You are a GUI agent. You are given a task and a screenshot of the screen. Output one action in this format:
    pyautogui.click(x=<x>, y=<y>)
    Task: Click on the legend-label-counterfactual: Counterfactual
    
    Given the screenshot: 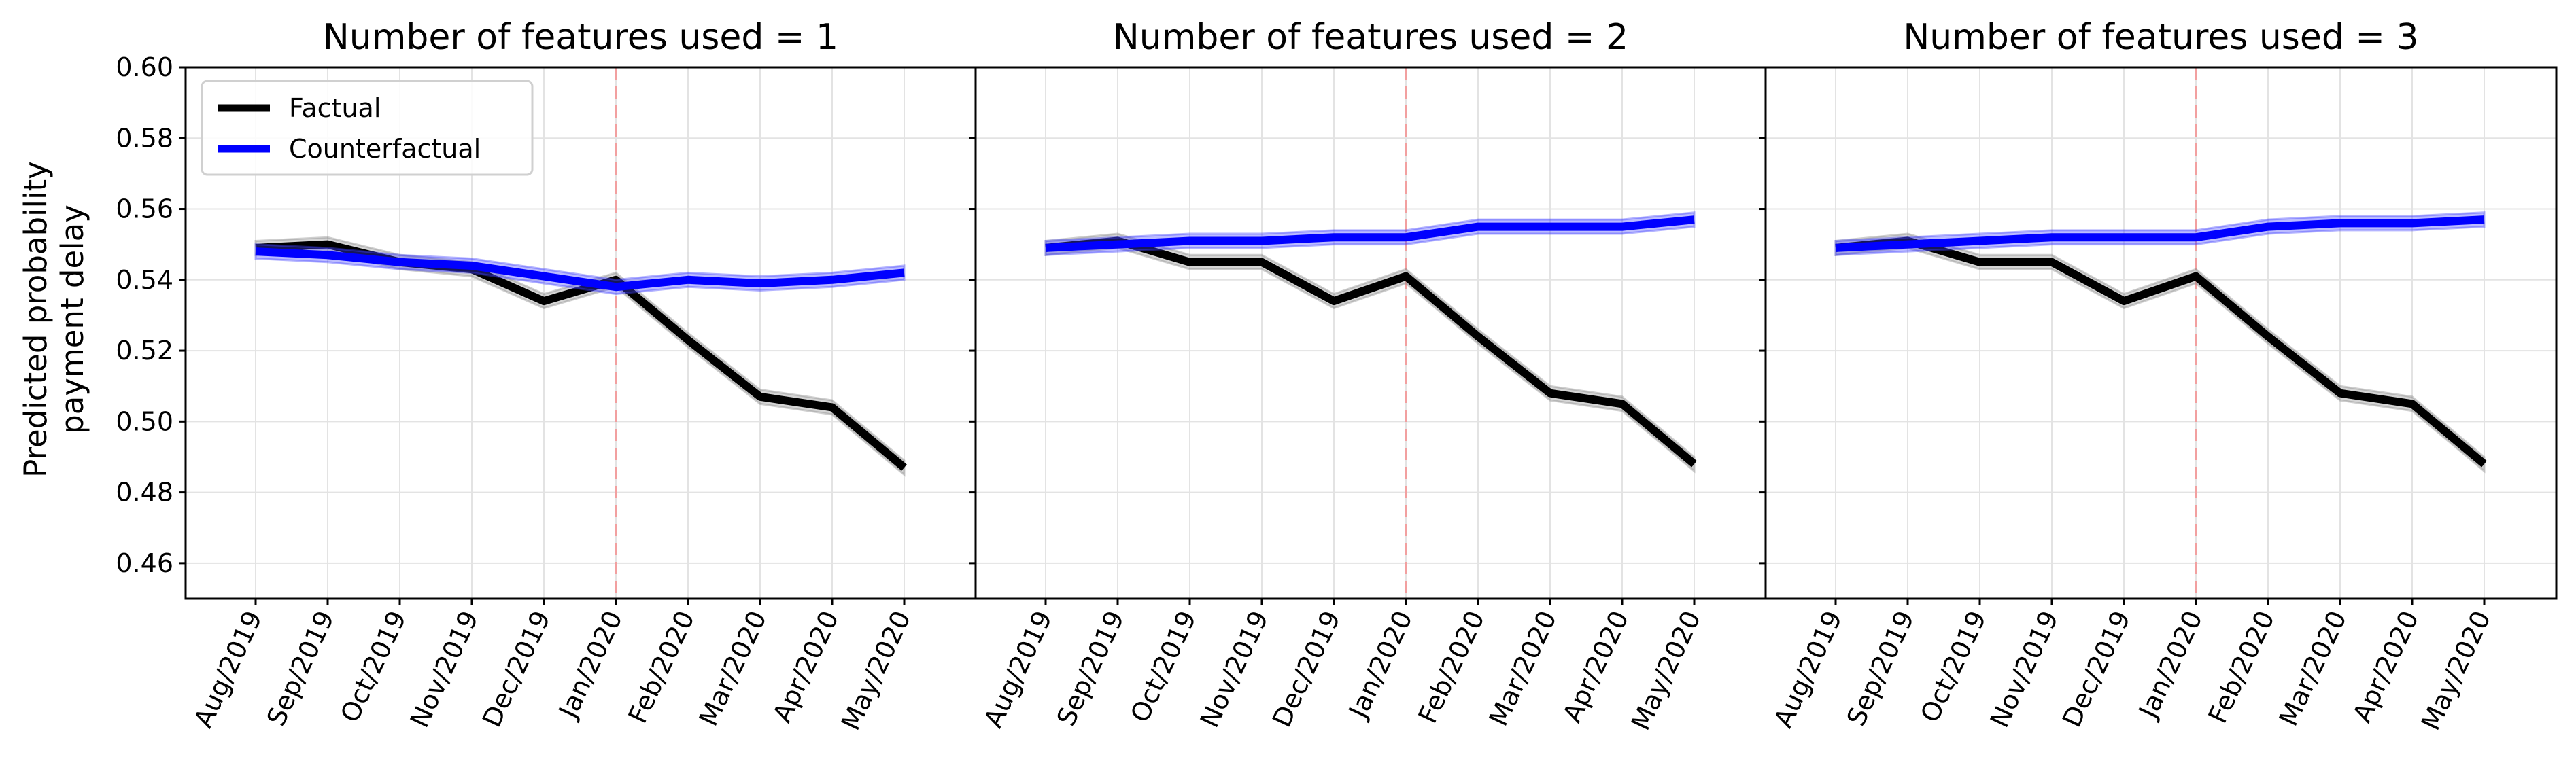 What is the action you would take?
    pyautogui.click(x=385, y=149)
    